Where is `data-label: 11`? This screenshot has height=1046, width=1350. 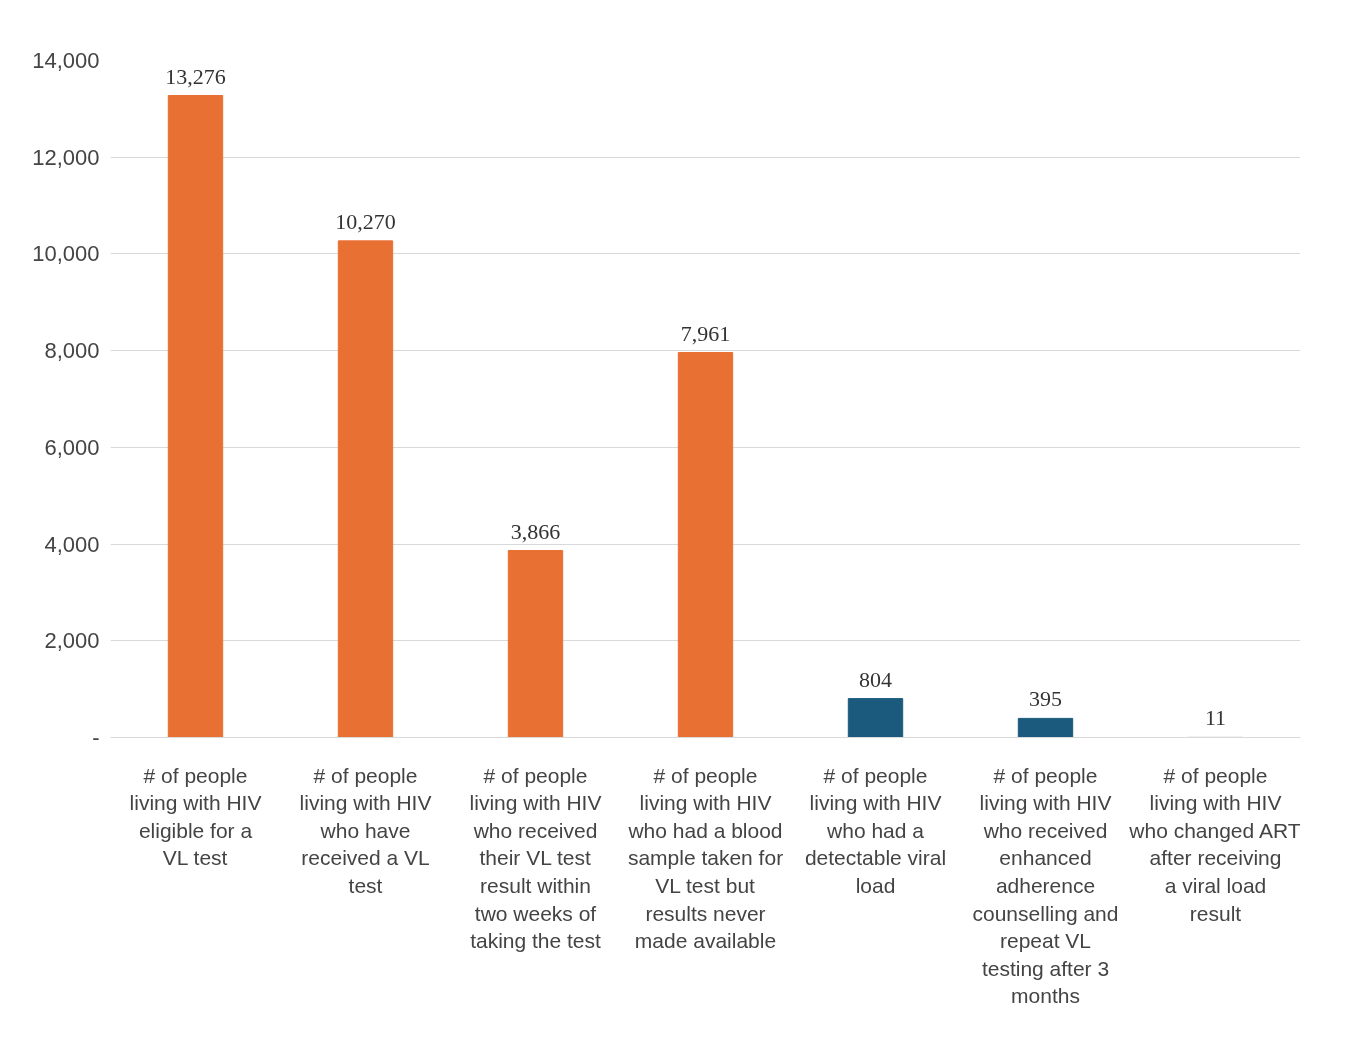 data-label: 11 is located at coordinates (1215, 717).